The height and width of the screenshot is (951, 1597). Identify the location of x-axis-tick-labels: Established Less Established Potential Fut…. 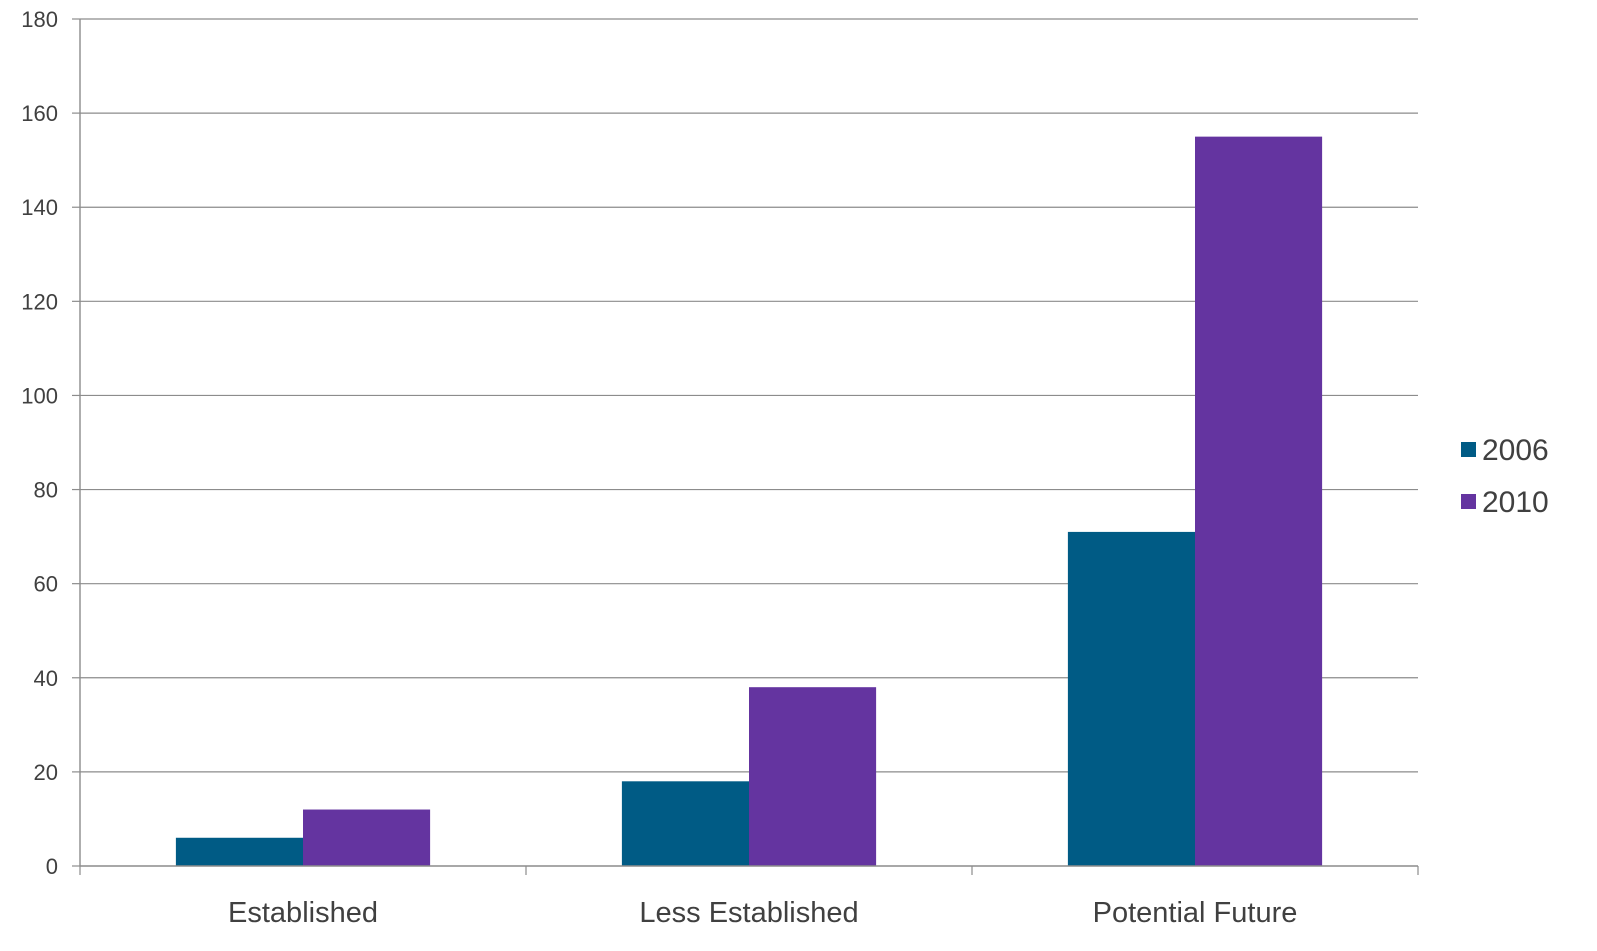
(762, 913).